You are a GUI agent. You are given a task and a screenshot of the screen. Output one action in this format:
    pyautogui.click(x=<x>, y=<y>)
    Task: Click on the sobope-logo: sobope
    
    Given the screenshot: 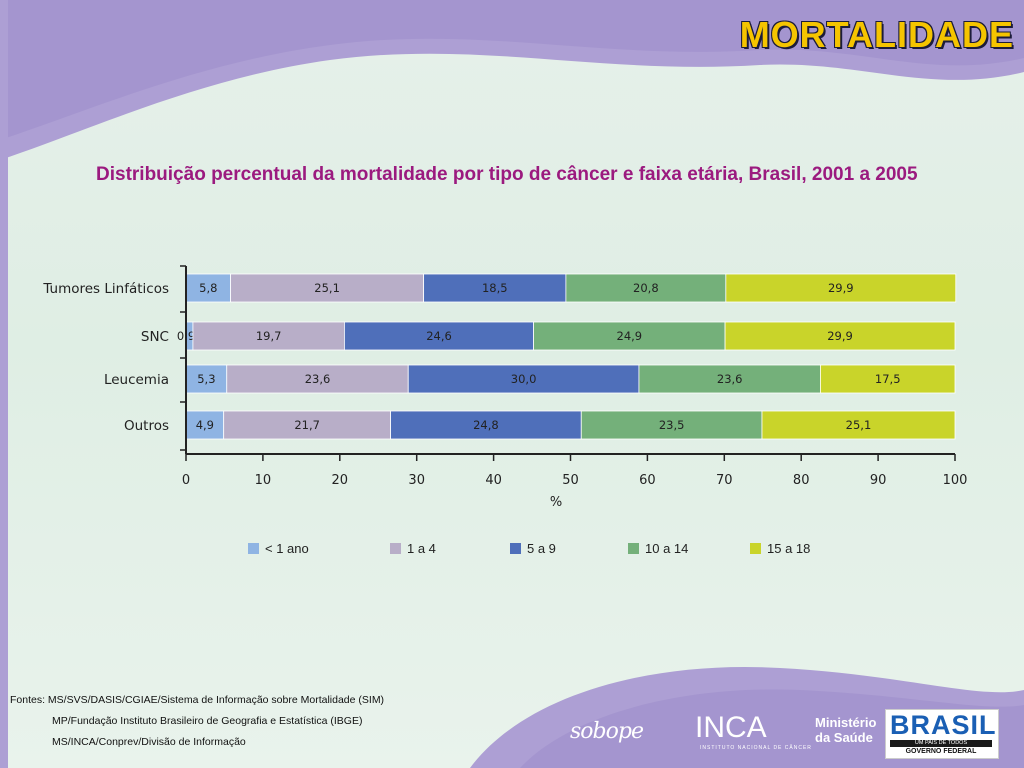 What is the action you would take?
    pyautogui.click(x=607, y=731)
    